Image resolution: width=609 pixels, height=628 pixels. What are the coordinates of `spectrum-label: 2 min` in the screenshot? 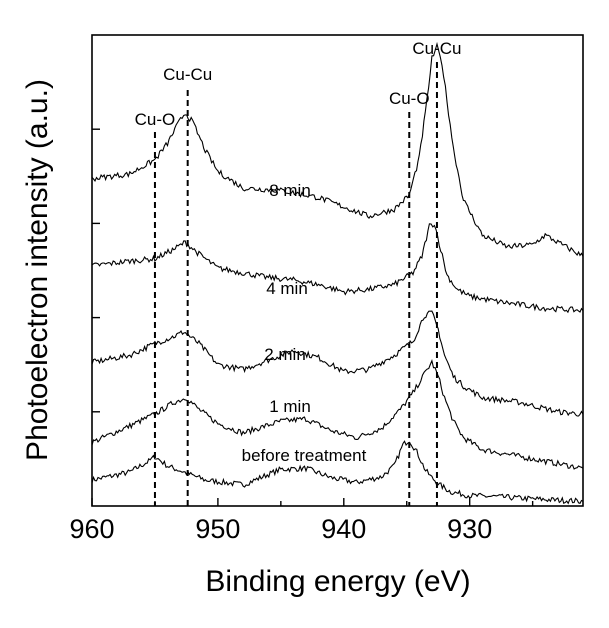 It's located at (285, 354).